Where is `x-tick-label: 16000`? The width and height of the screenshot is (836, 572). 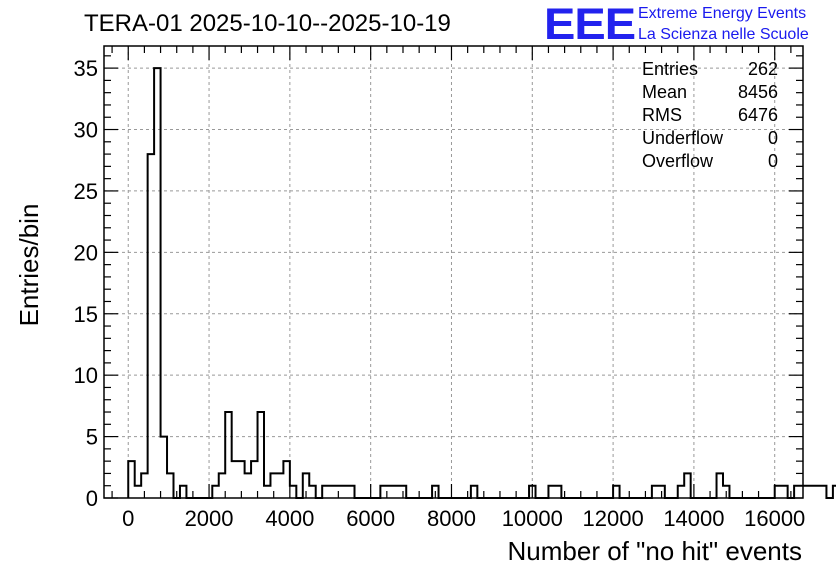 x-tick-label: 16000 is located at coordinates (774, 518).